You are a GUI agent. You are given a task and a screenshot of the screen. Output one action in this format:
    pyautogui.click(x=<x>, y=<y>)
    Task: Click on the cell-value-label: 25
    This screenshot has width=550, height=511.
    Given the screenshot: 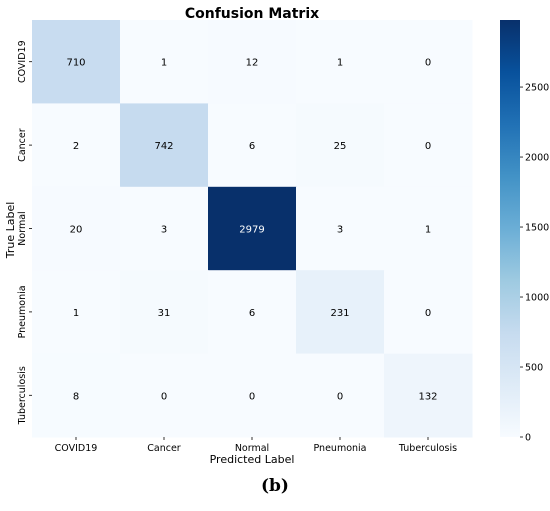 What is the action you would take?
    pyautogui.click(x=340, y=146)
    